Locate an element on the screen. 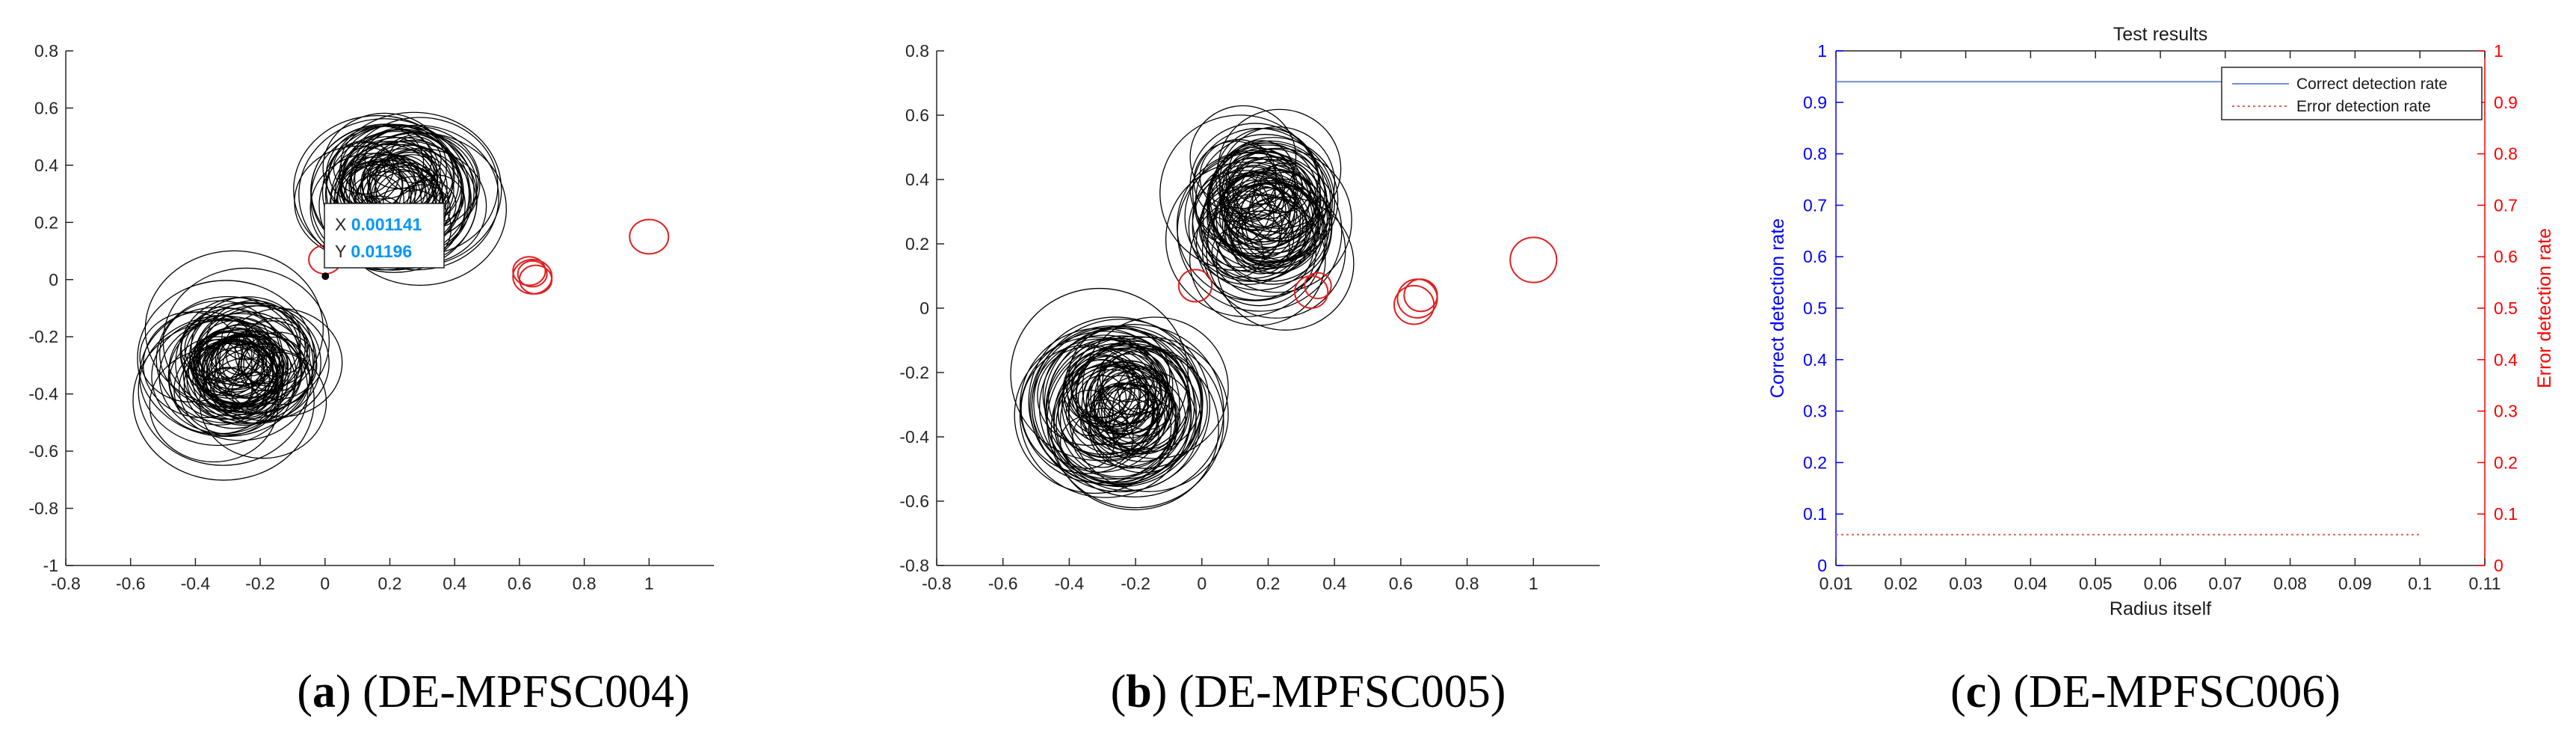  y-left-tick-label: 0.8 is located at coordinates (1815, 154).